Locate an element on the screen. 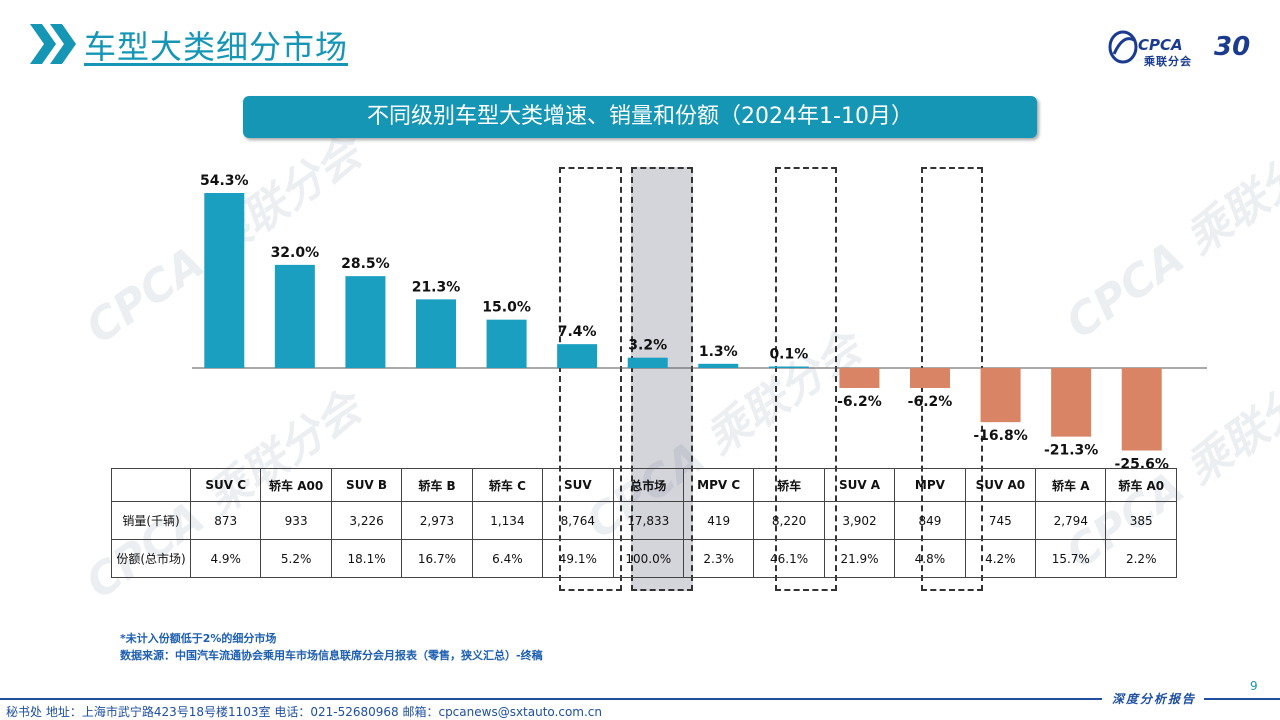 The image size is (1280, 720). table-cell: 419 is located at coordinates (718, 520).